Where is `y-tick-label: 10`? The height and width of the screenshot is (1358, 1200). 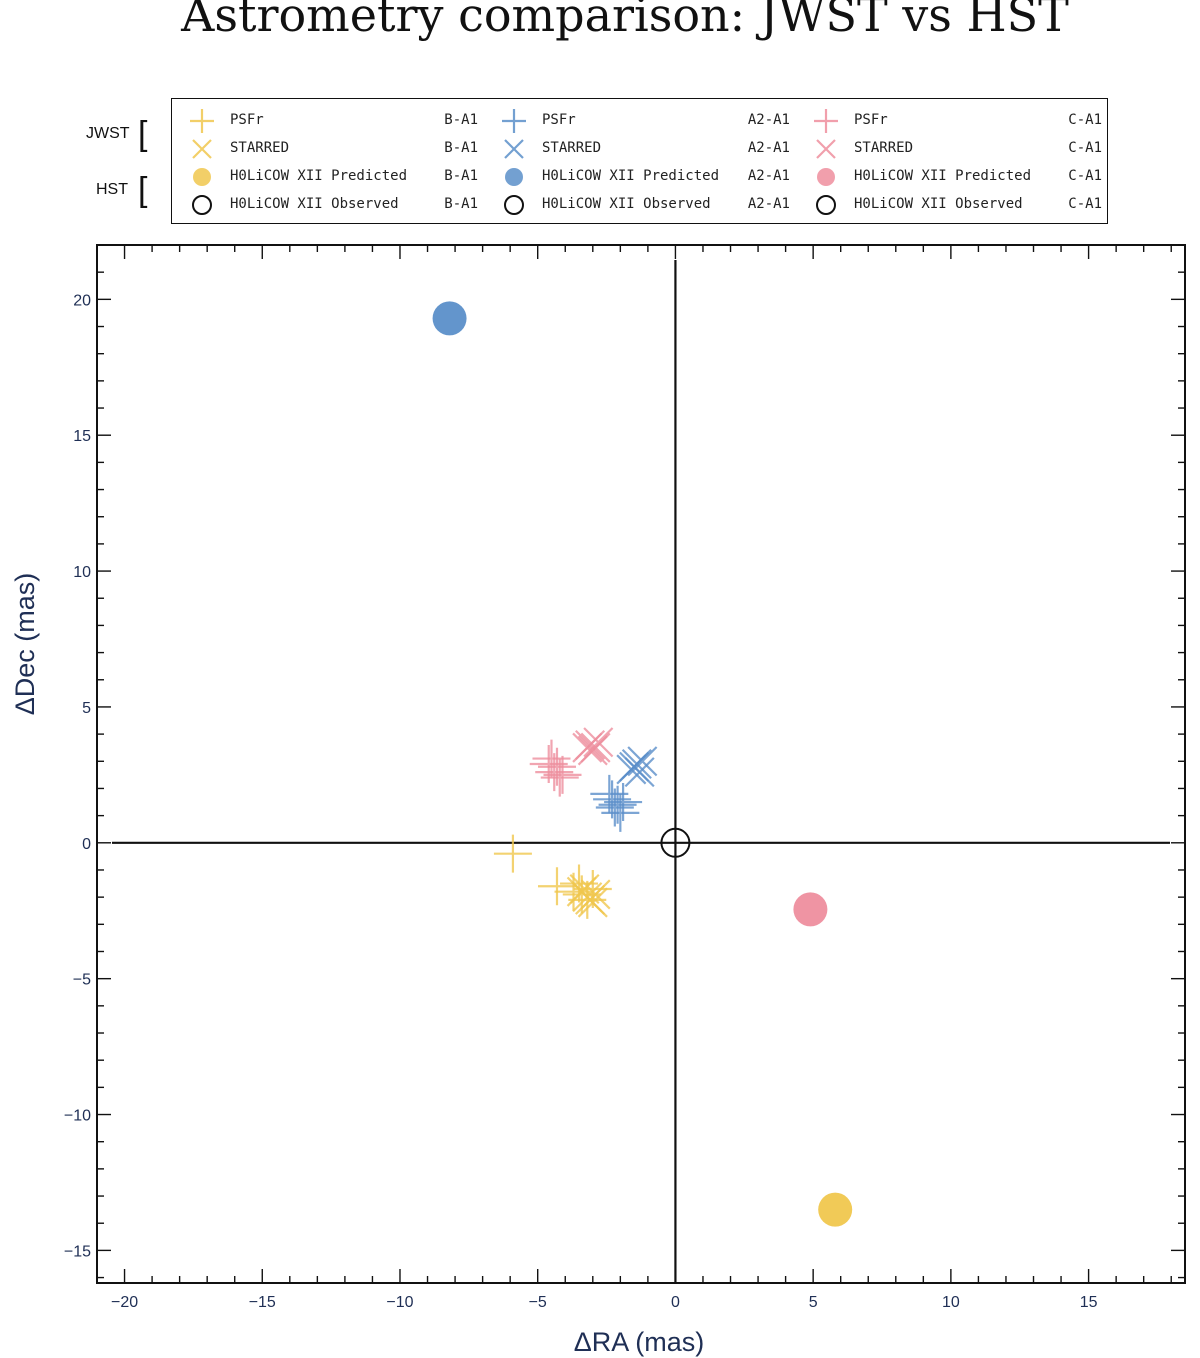
y-tick-label: 10 is located at coordinates (82, 572).